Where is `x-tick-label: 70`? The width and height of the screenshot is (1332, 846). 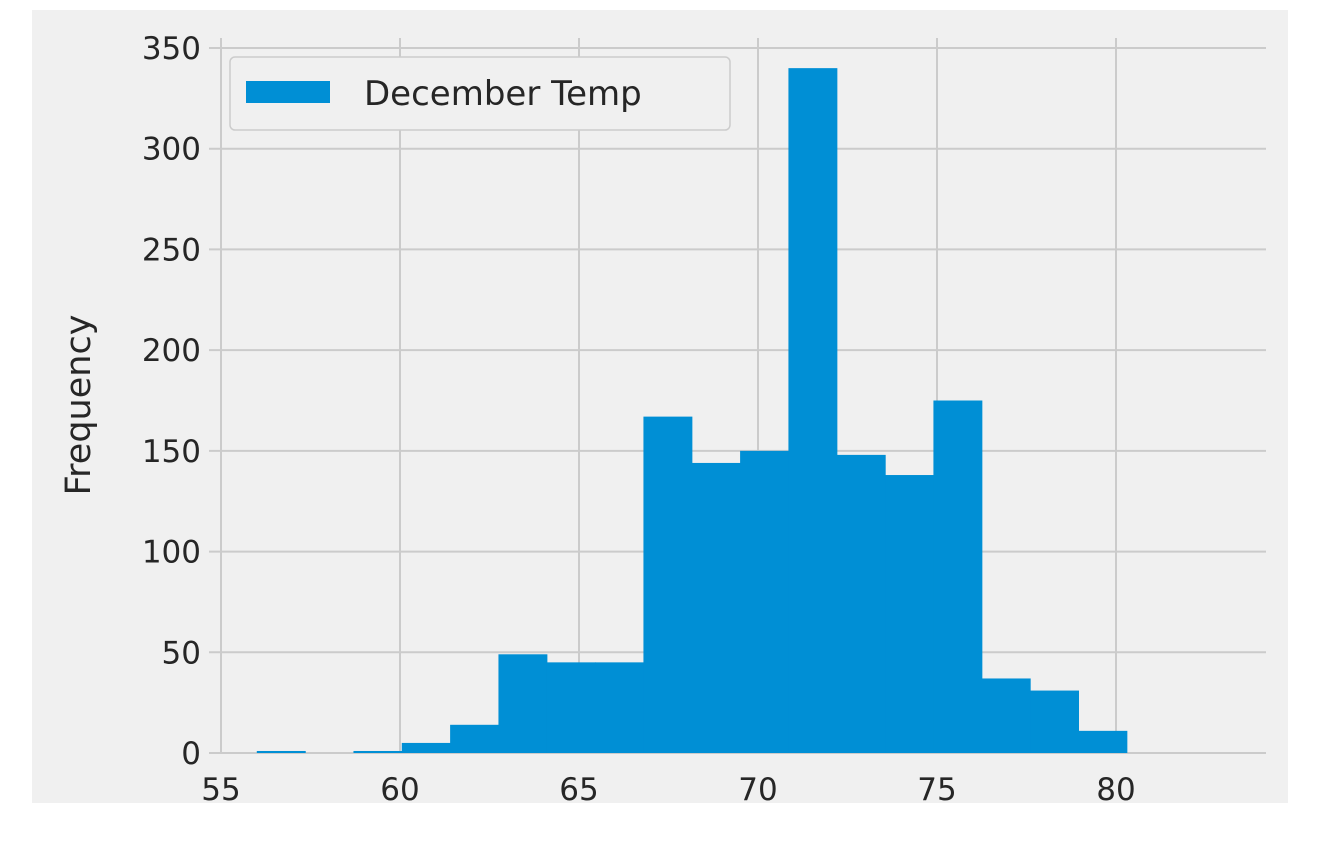 x-tick-label: 70 is located at coordinates (757, 790).